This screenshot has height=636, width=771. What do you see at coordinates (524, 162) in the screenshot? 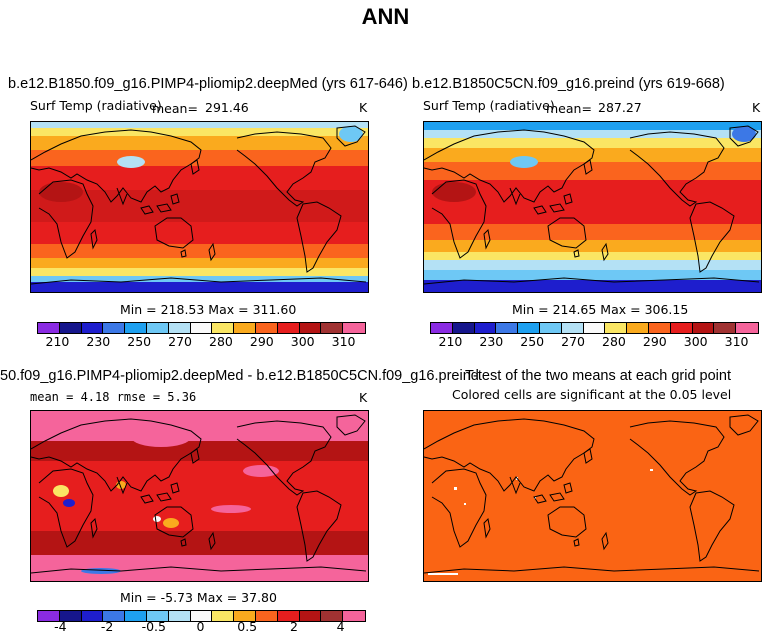
I see `p2-tibet` at bounding box center [524, 162].